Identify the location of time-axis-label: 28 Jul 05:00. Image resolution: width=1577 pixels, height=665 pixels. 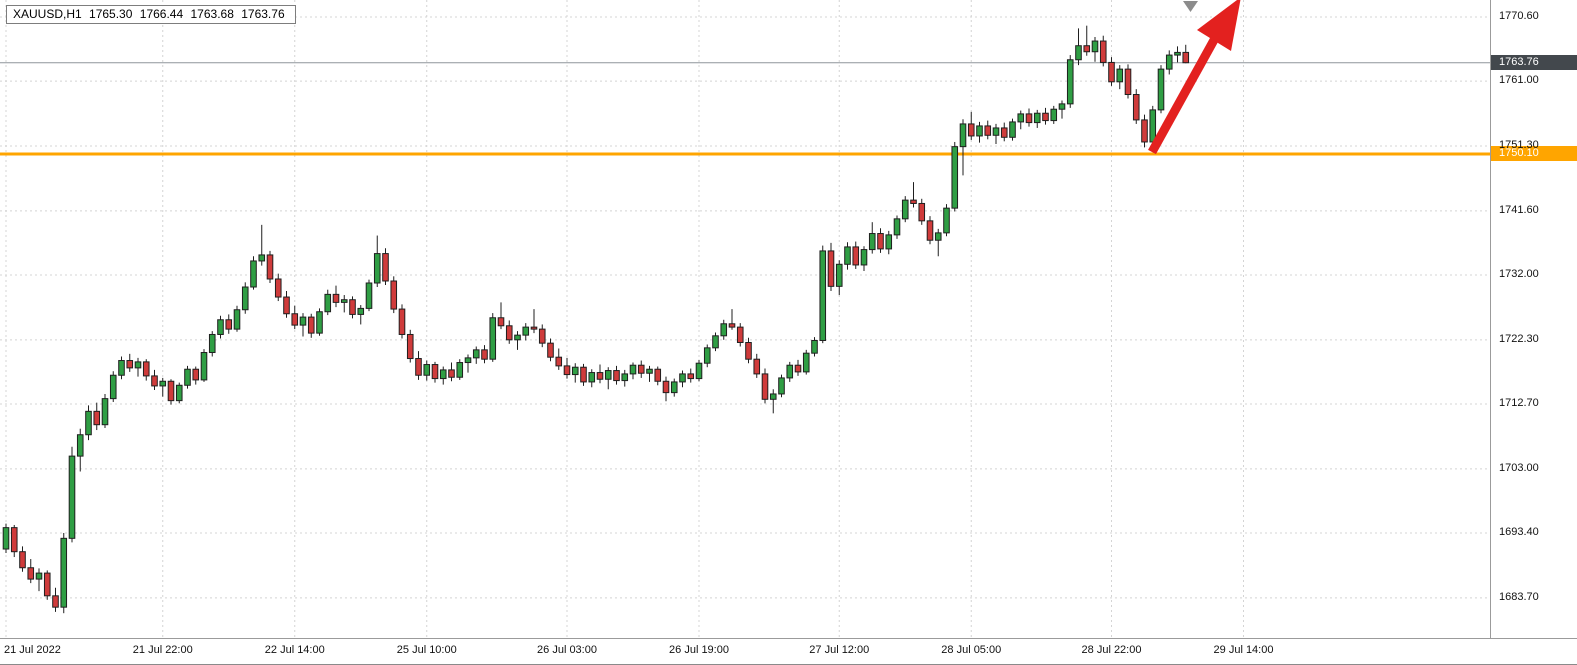
(971, 650).